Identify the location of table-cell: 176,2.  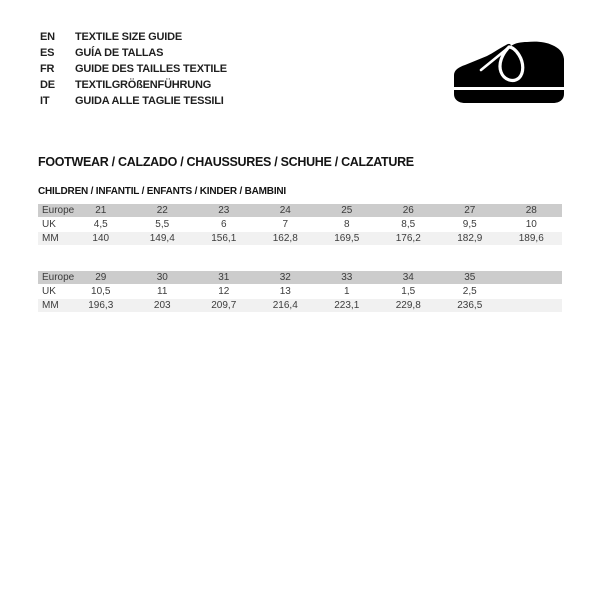
(408, 238).